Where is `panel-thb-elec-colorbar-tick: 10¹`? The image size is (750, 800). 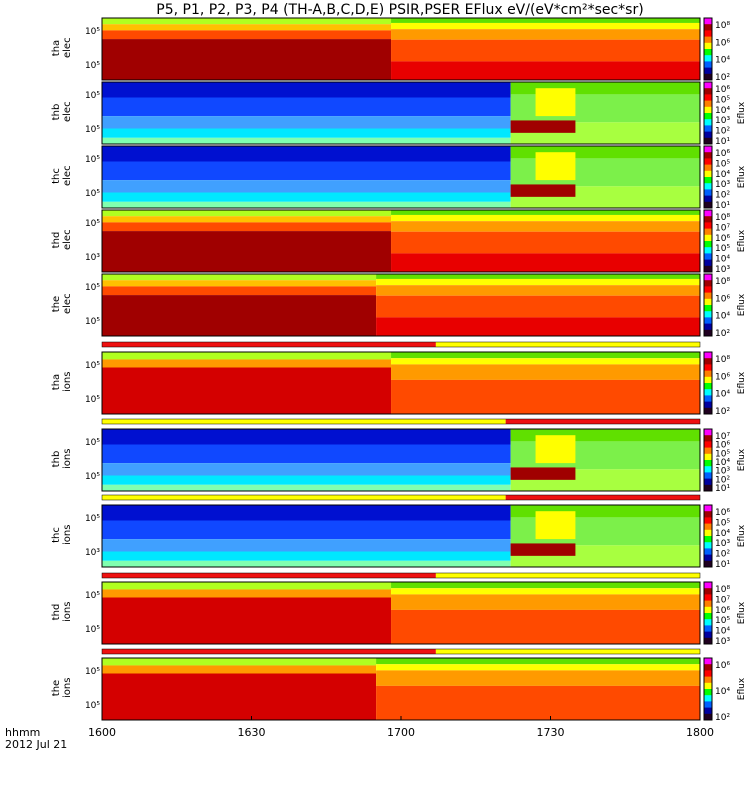 panel-thb-elec-colorbar-tick: 10¹ is located at coordinates (722, 142).